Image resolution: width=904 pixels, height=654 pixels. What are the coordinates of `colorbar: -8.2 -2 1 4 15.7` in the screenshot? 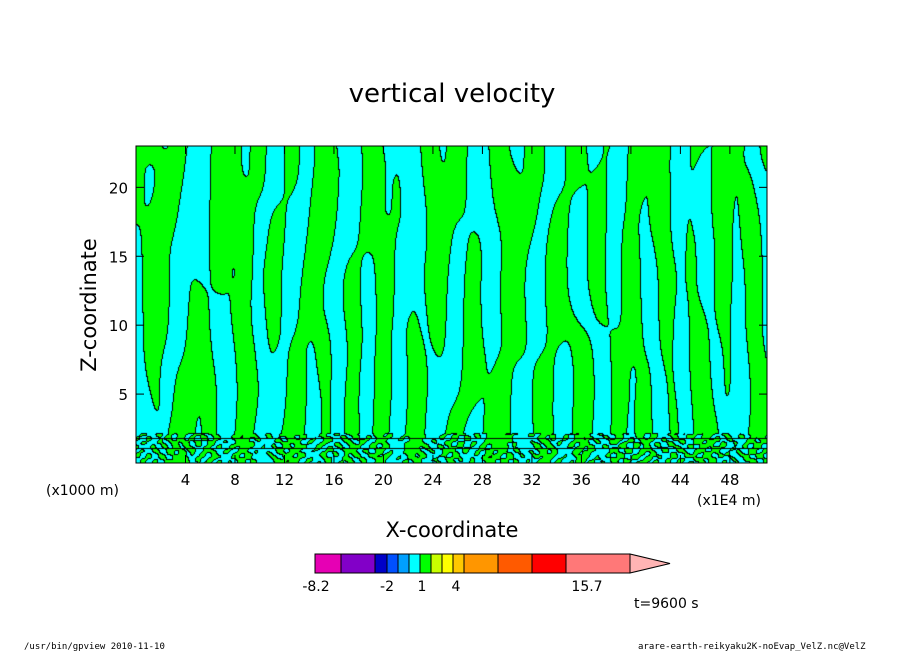 It's located at (486, 574).